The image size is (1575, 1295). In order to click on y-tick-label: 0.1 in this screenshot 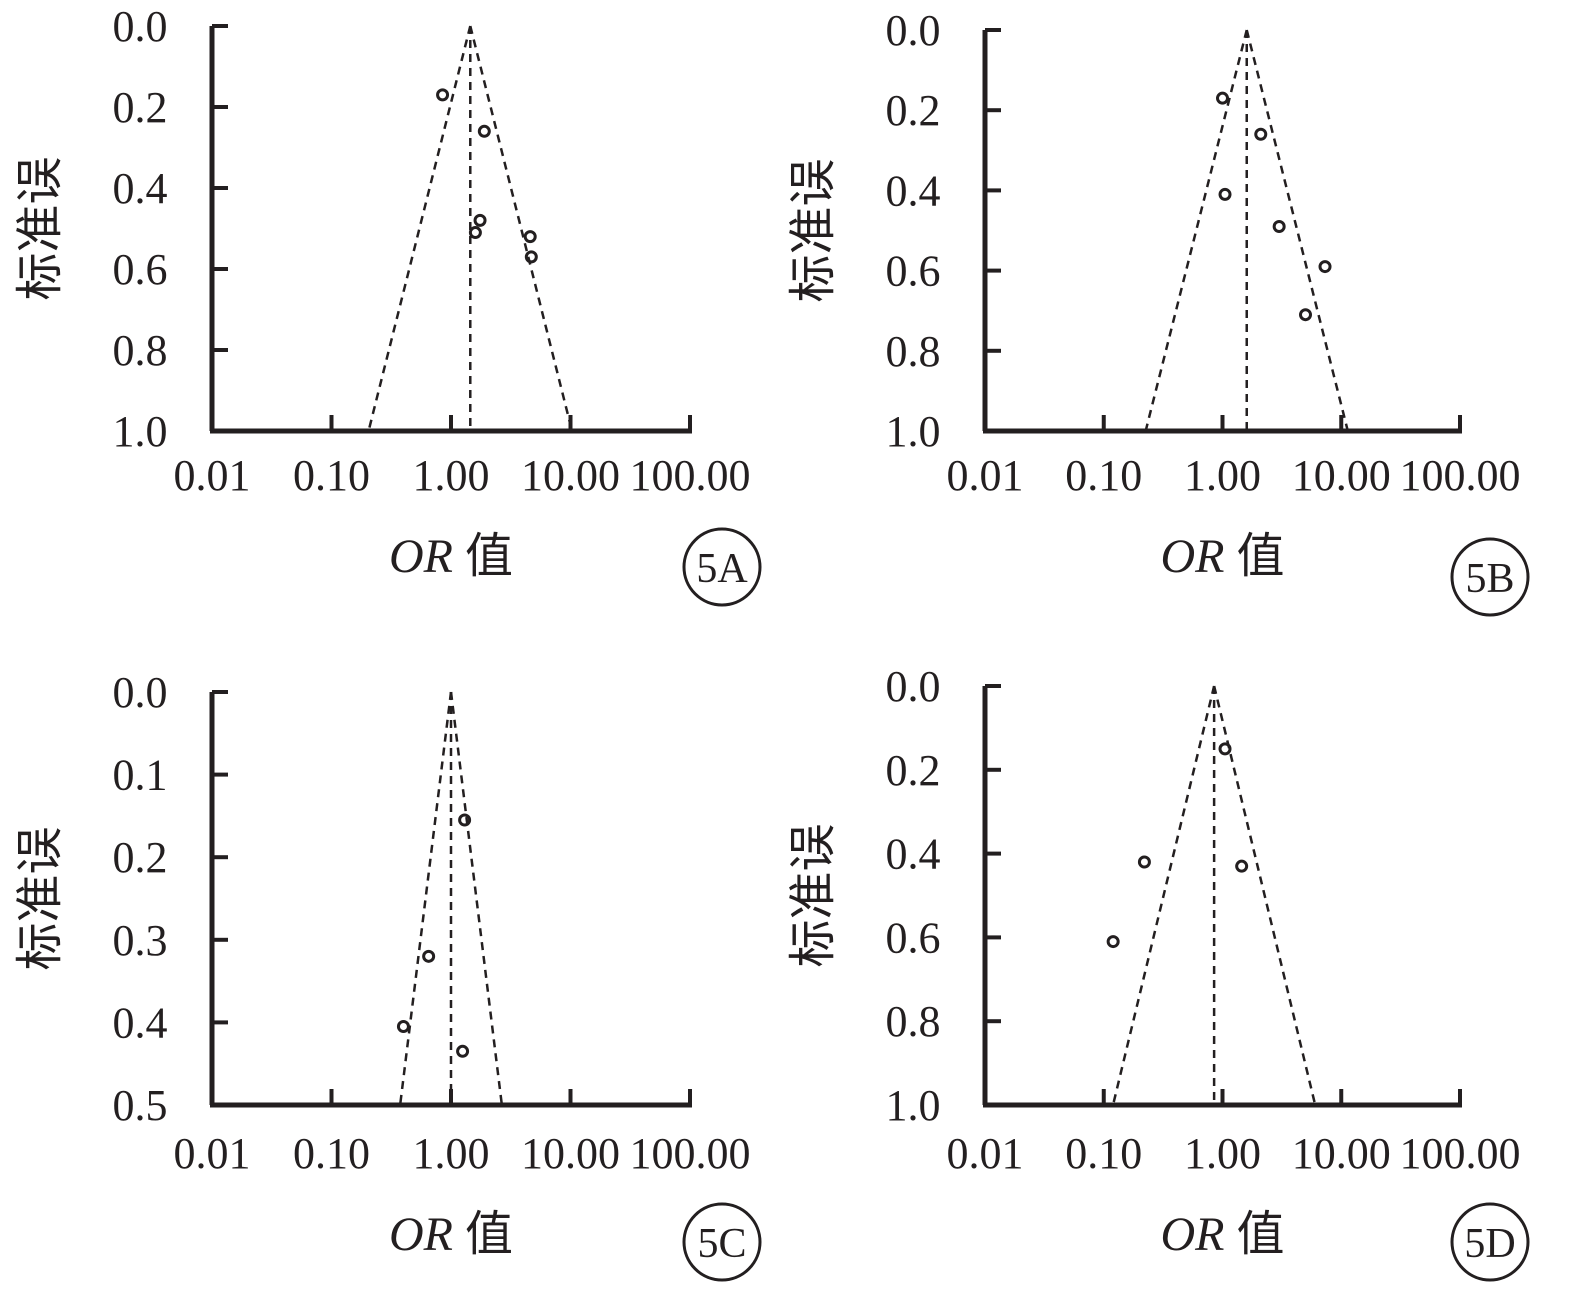, I will do `click(140, 775)`.